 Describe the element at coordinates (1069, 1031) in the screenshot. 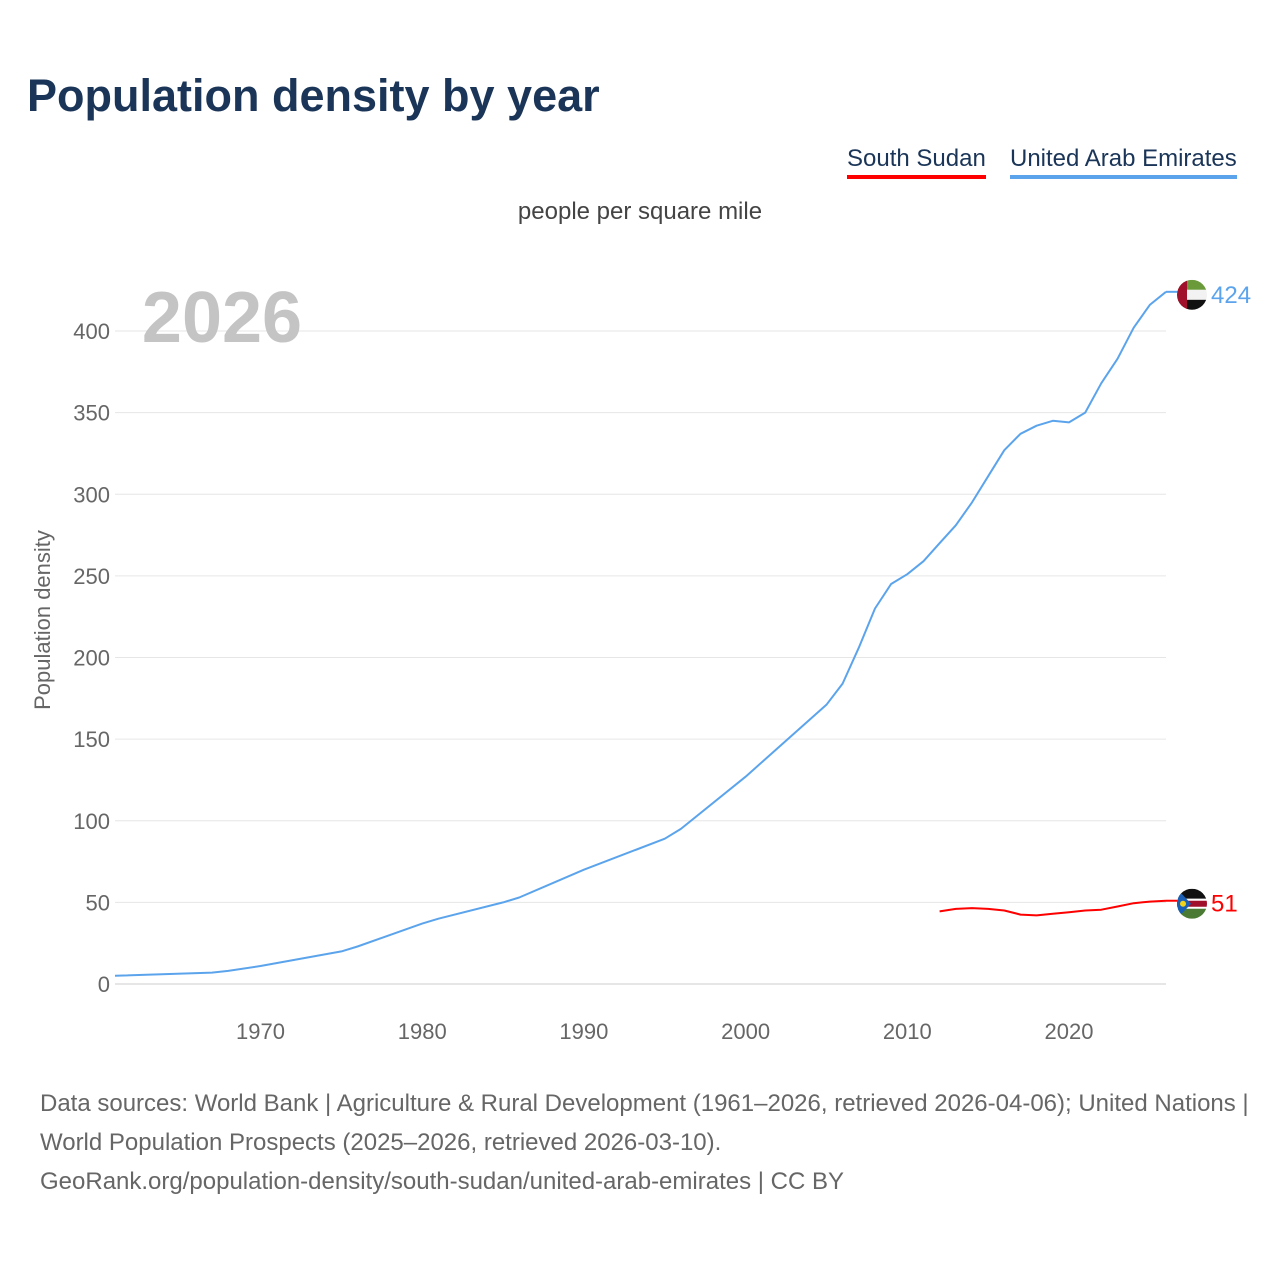

I see `x-tick-label: 2020` at that location.